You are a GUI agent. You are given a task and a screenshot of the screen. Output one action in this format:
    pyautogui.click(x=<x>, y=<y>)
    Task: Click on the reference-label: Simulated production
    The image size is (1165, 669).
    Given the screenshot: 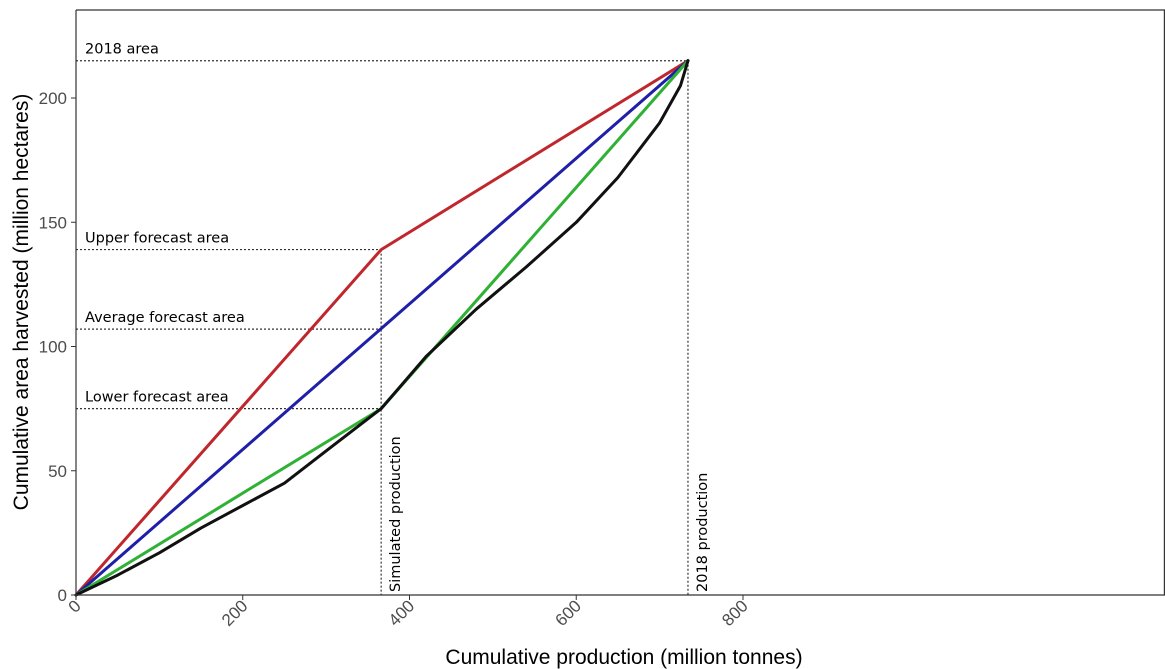 What is the action you would take?
    pyautogui.click(x=396, y=514)
    